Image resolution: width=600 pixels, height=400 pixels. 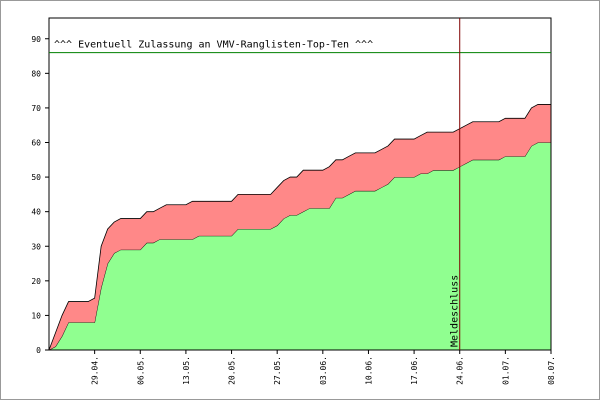 I want to click on y-tick-label: 60, so click(x=36, y=143).